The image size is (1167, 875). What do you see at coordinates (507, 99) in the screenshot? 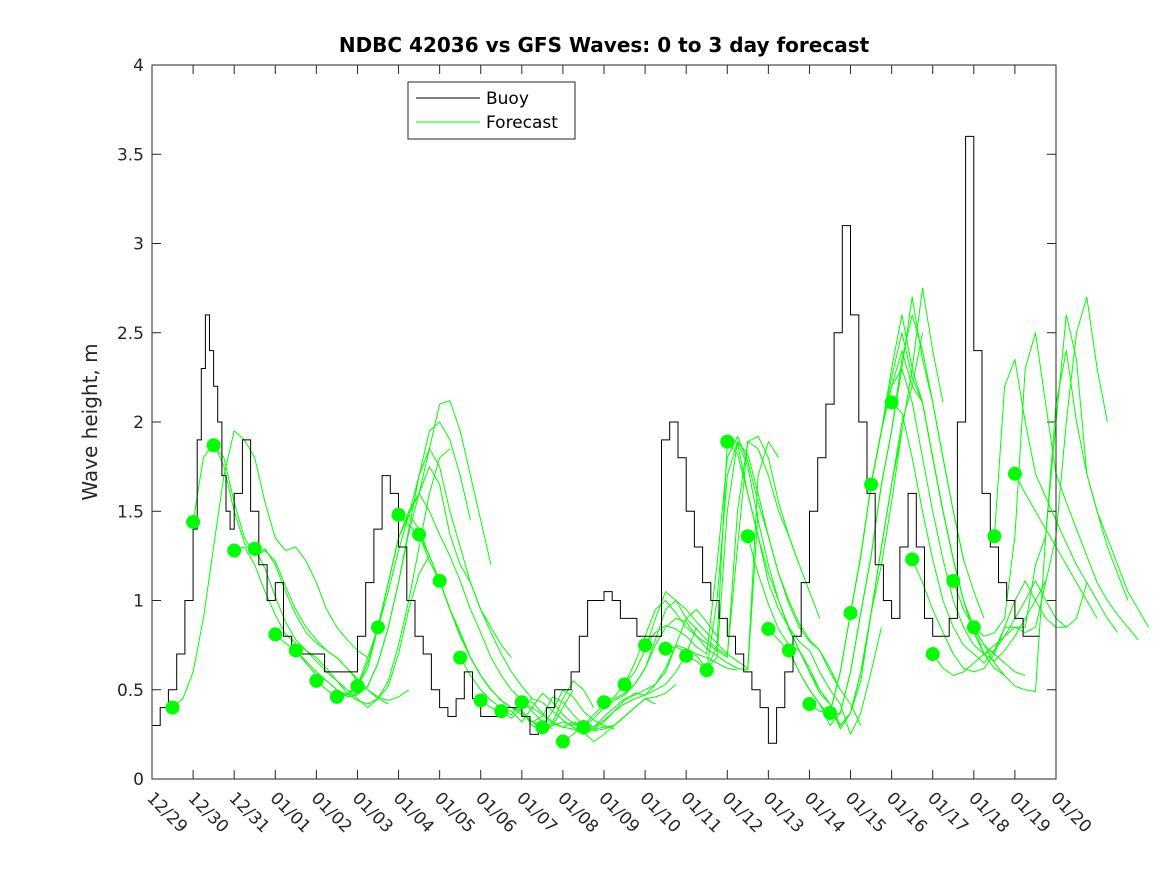
I see `legend-buoy-label: Buoy` at bounding box center [507, 99].